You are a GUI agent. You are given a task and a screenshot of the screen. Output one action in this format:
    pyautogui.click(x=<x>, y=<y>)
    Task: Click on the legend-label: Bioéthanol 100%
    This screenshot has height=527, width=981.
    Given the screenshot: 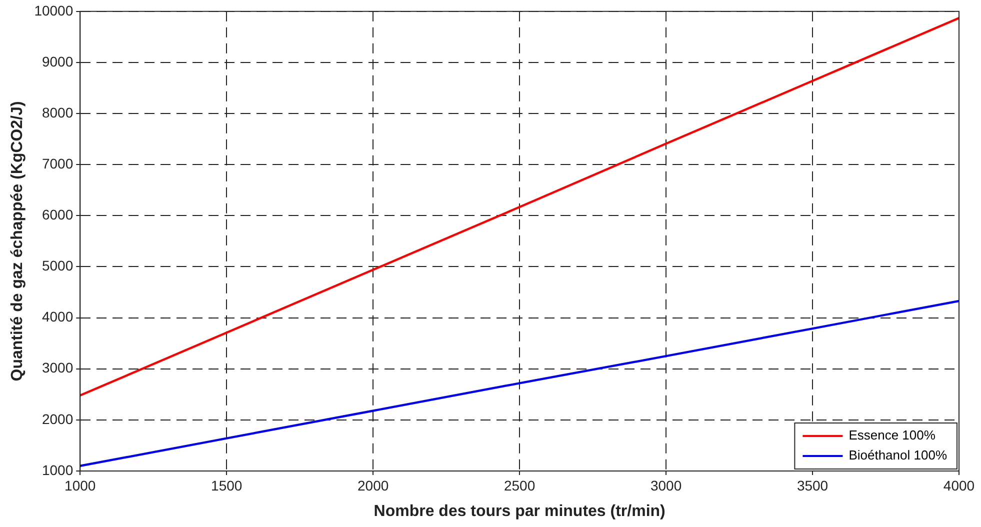 What is the action you would take?
    pyautogui.click(x=898, y=455)
    